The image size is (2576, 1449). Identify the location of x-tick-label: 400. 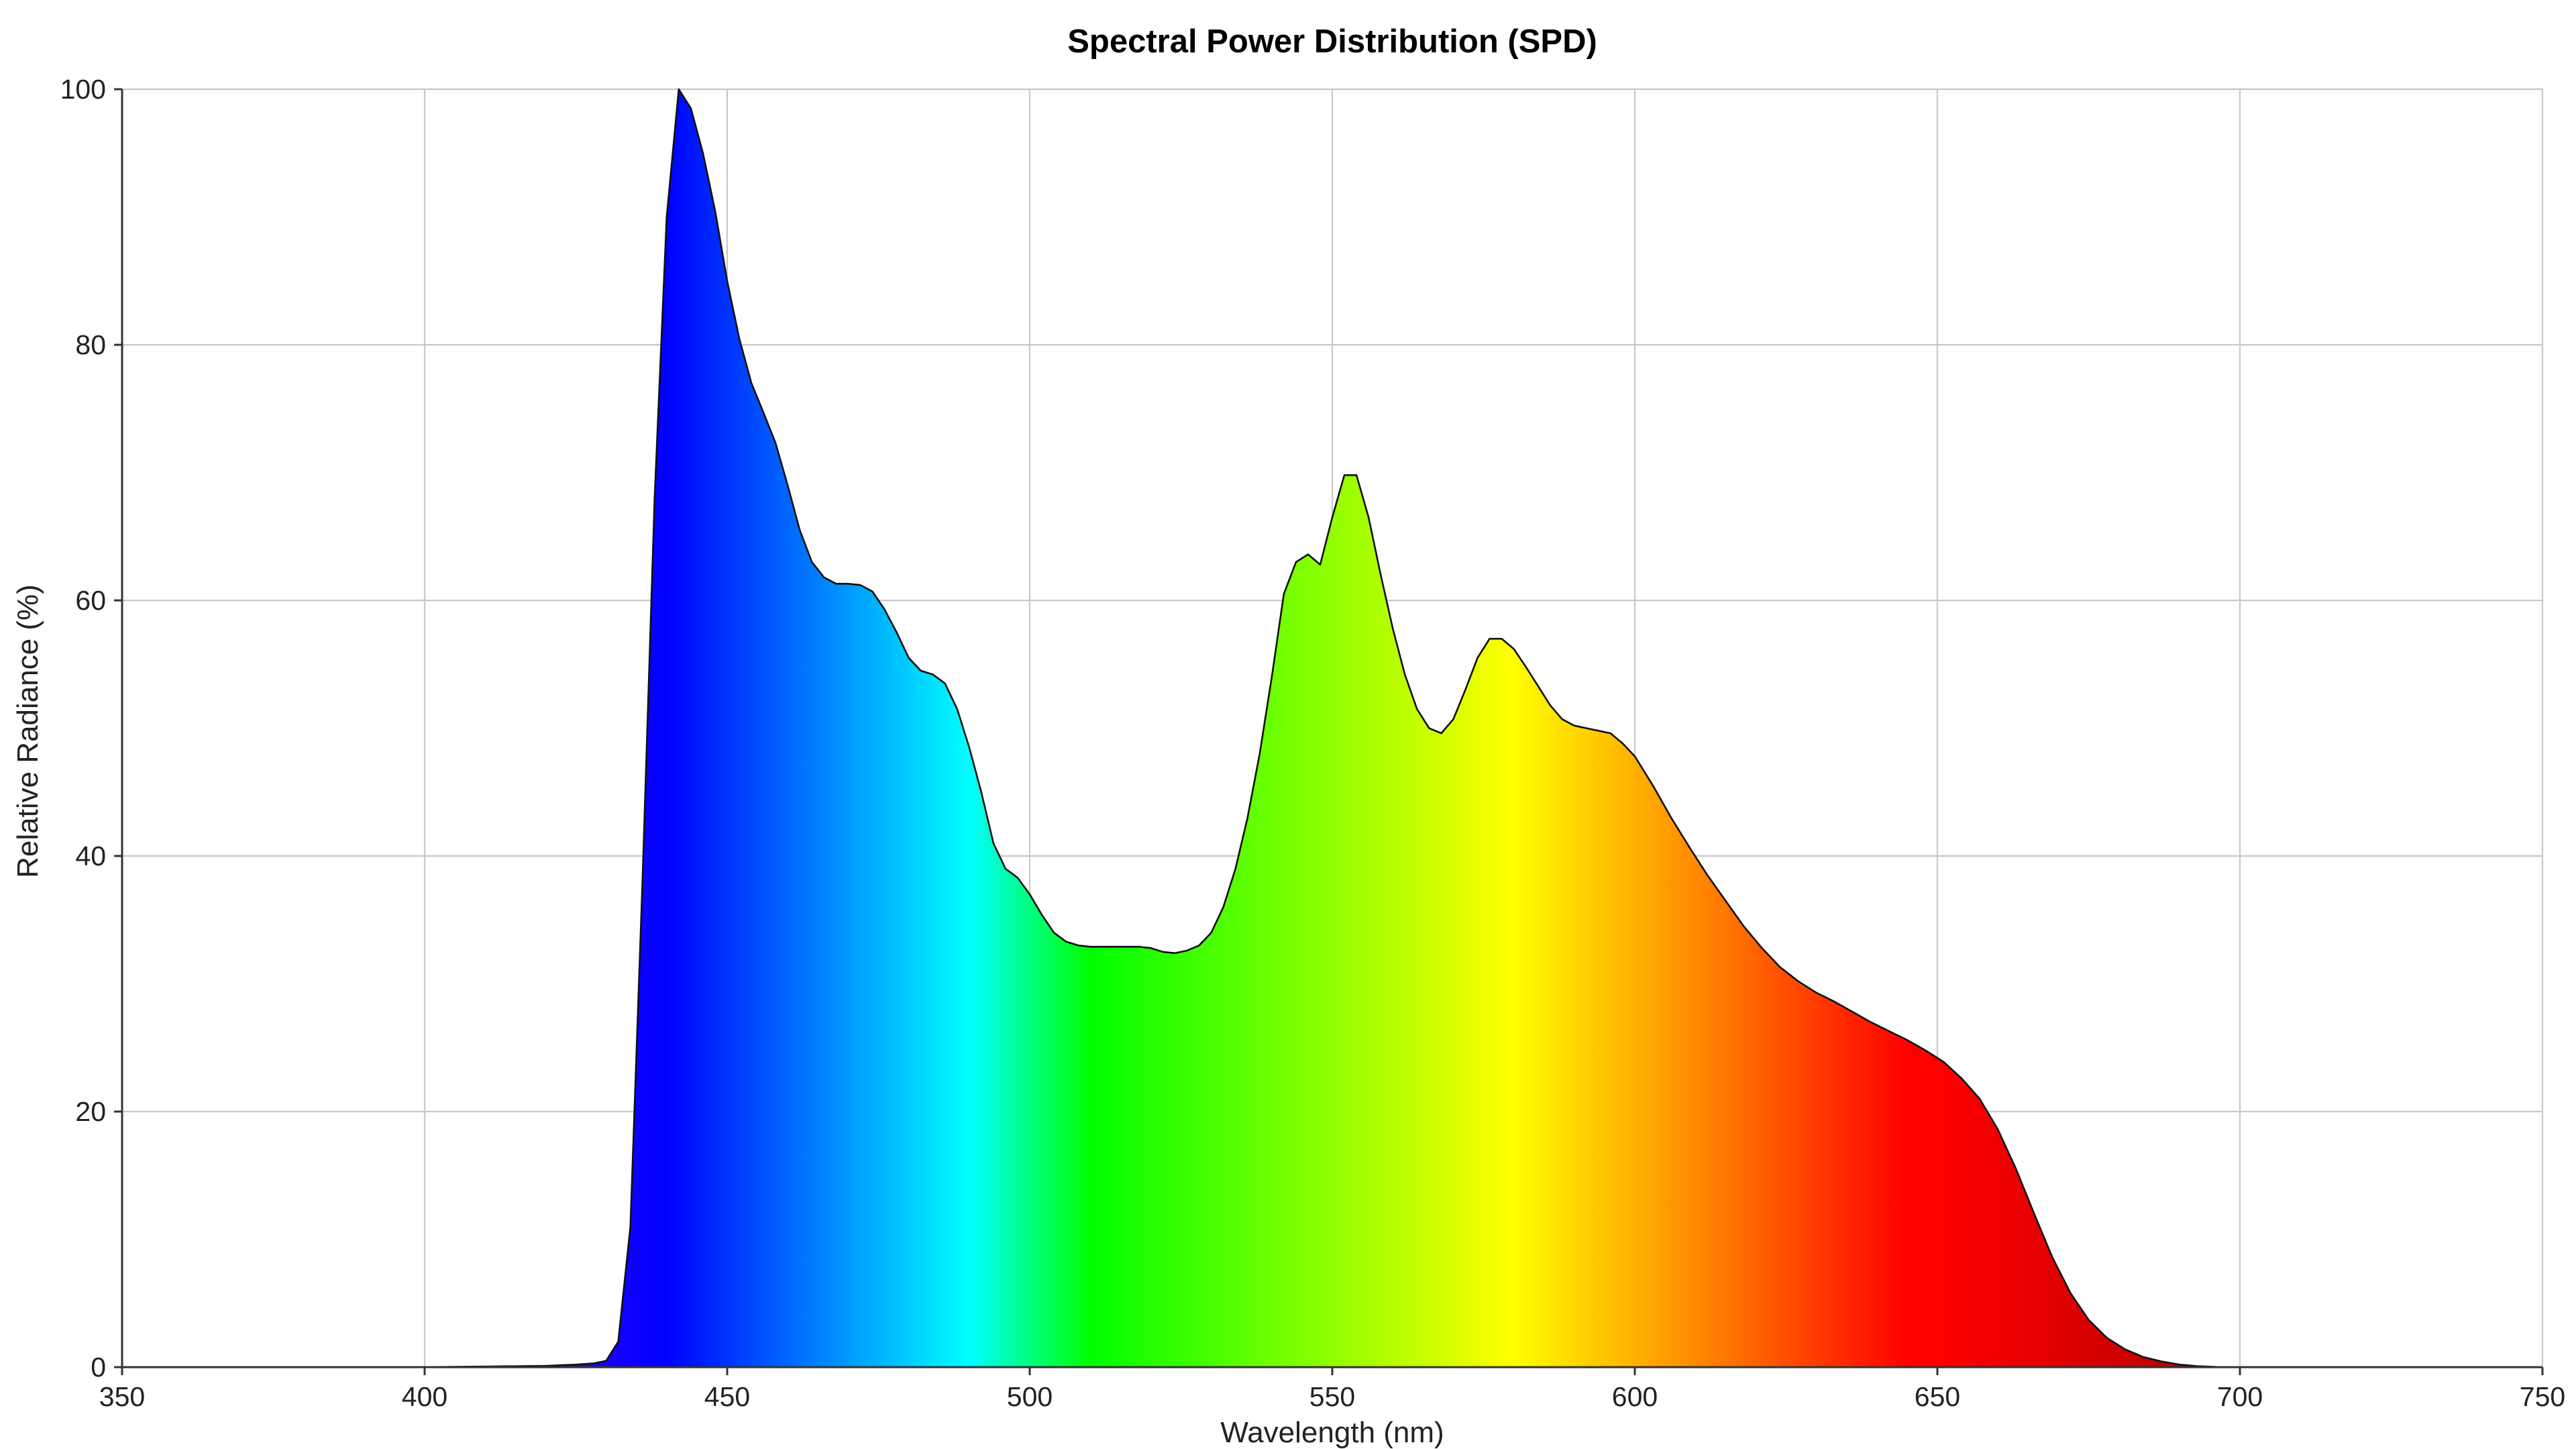
(424, 1396).